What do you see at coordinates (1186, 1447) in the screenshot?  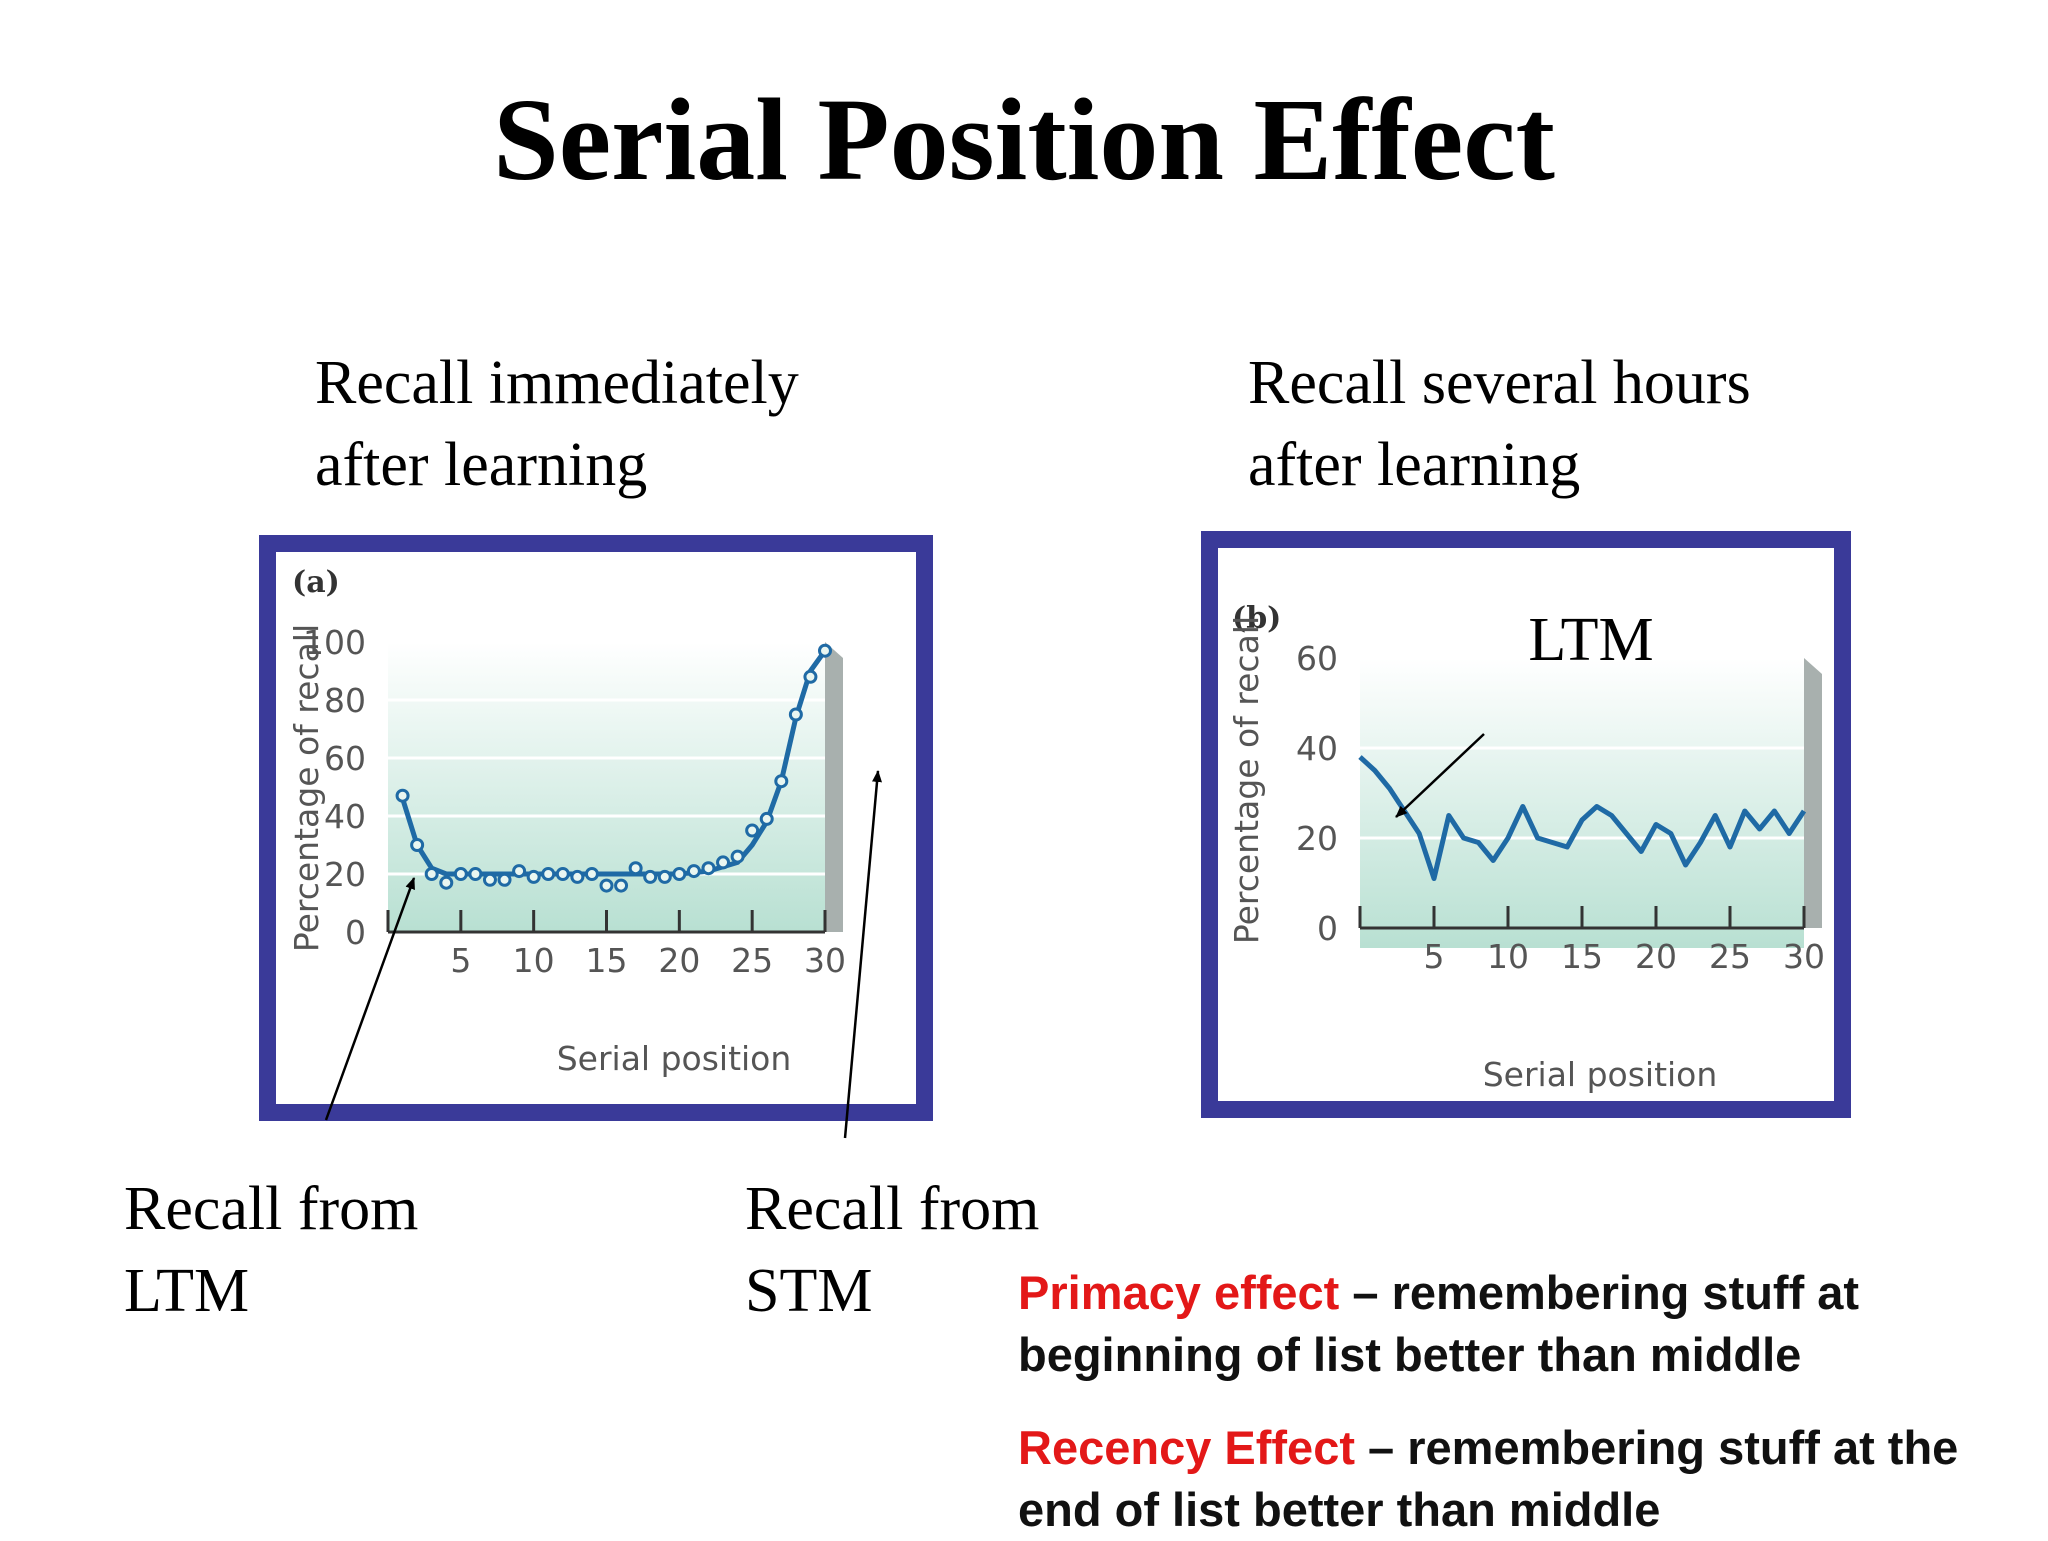 I see `recency-term: Recency Effect` at bounding box center [1186, 1447].